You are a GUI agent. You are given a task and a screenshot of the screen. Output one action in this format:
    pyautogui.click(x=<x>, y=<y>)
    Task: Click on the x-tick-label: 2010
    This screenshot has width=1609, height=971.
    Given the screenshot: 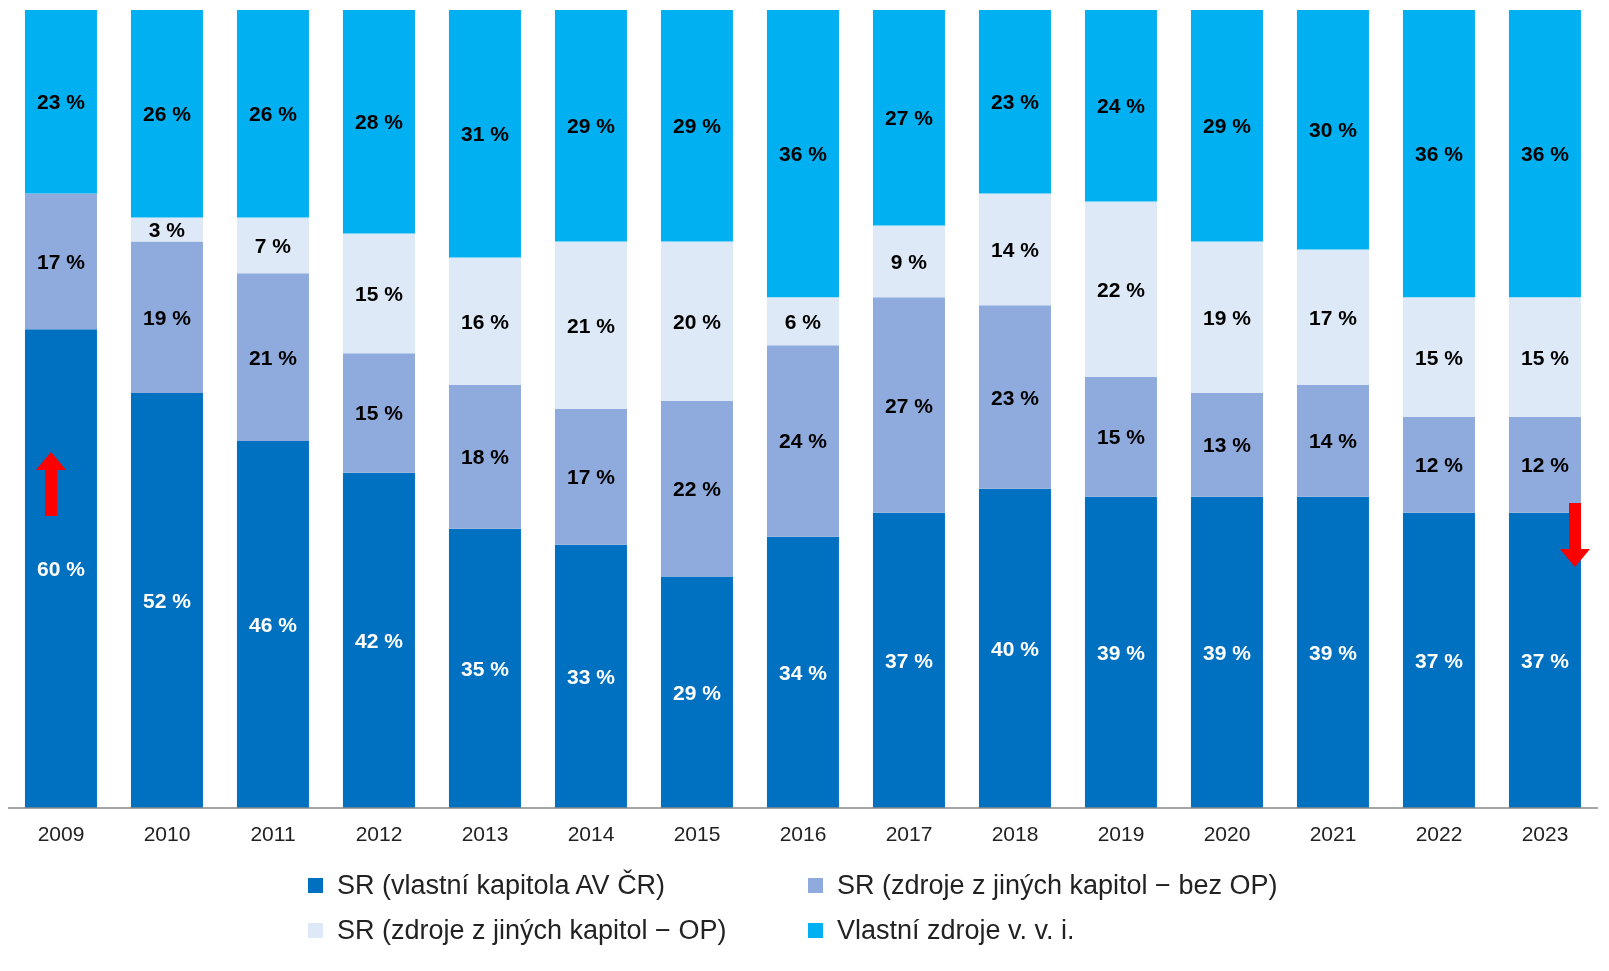 What is the action you would take?
    pyautogui.click(x=167, y=833)
    